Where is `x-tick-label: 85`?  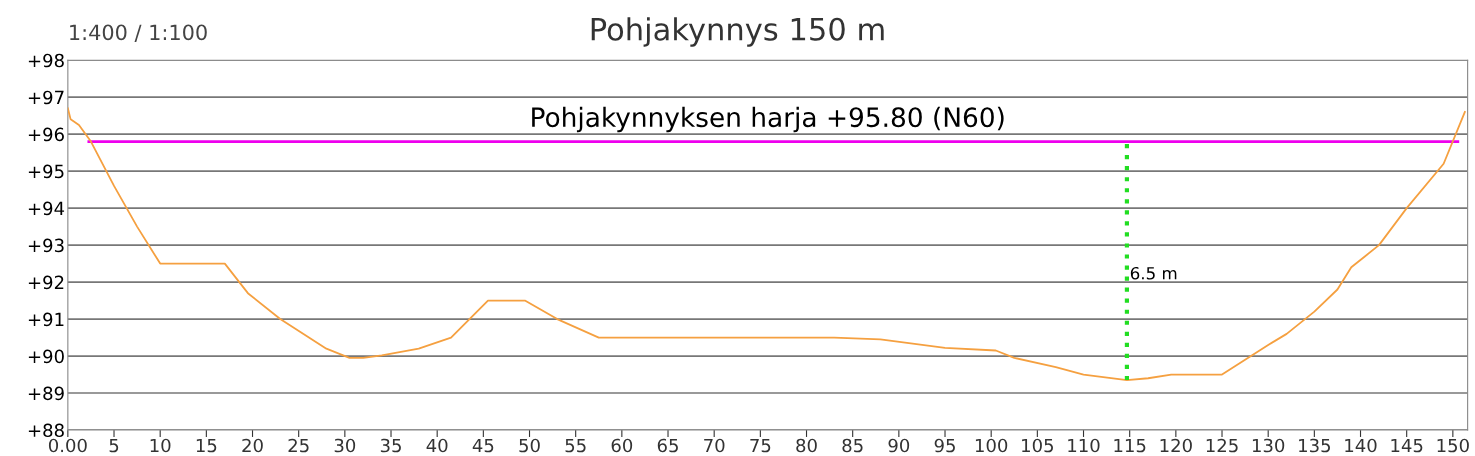
x-tick-label: 85 is located at coordinates (852, 445).